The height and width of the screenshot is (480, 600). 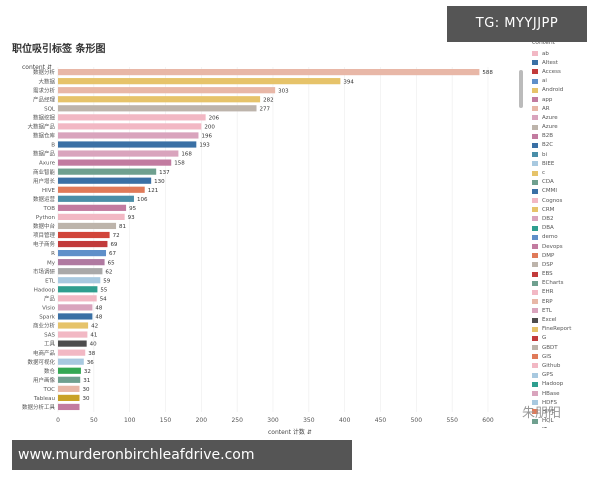 What do you see at coordinates (47, 318) in the screenshot?
I see `category-label: Spark` at bounding box center [47, 318].